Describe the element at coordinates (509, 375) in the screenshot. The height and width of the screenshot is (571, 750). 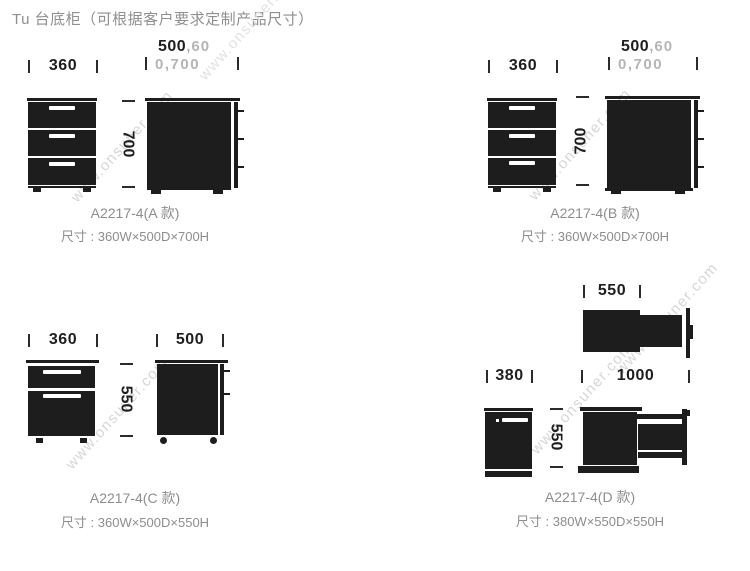
I see `dim-front-width: 380` at that location.